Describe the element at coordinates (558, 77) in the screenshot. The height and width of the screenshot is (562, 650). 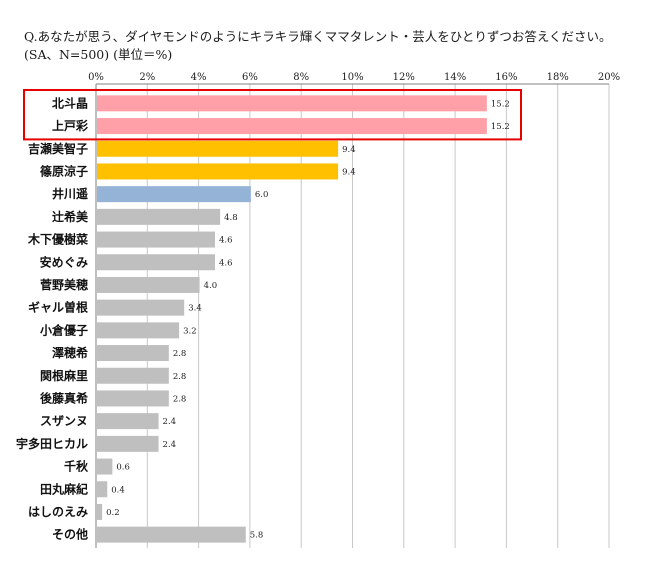
I see `x-tick-label: 18%` at that location.